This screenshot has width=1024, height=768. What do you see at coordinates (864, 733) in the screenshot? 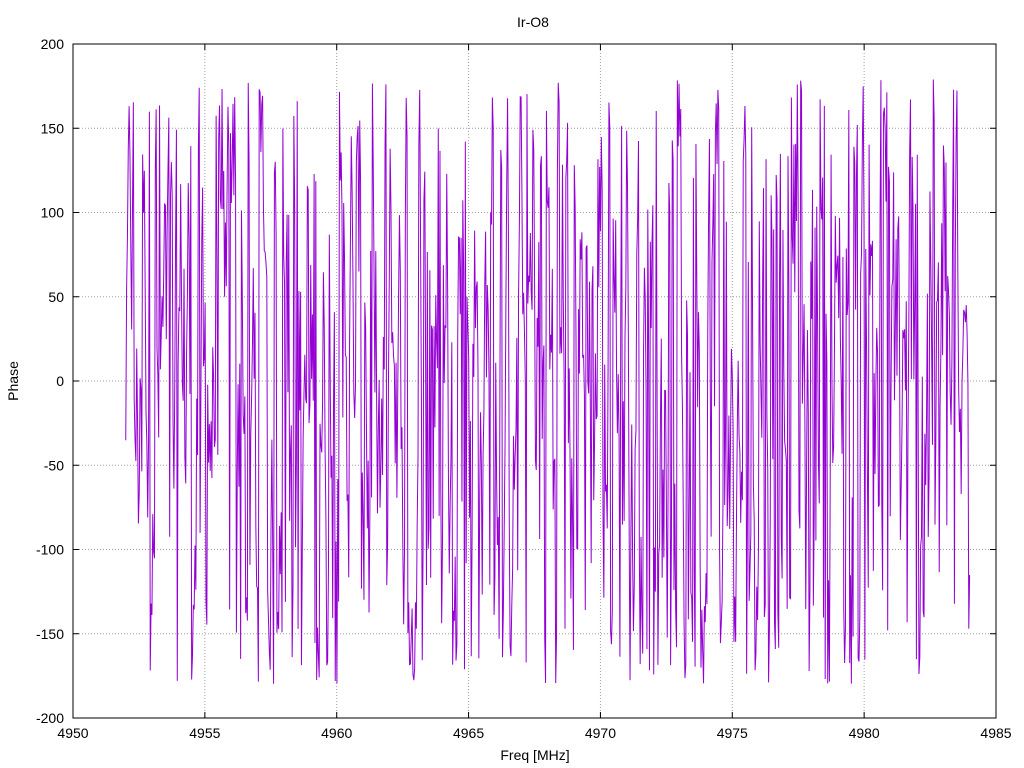
I see `x-tick-label: 4980` at bounding box center [864, 733].